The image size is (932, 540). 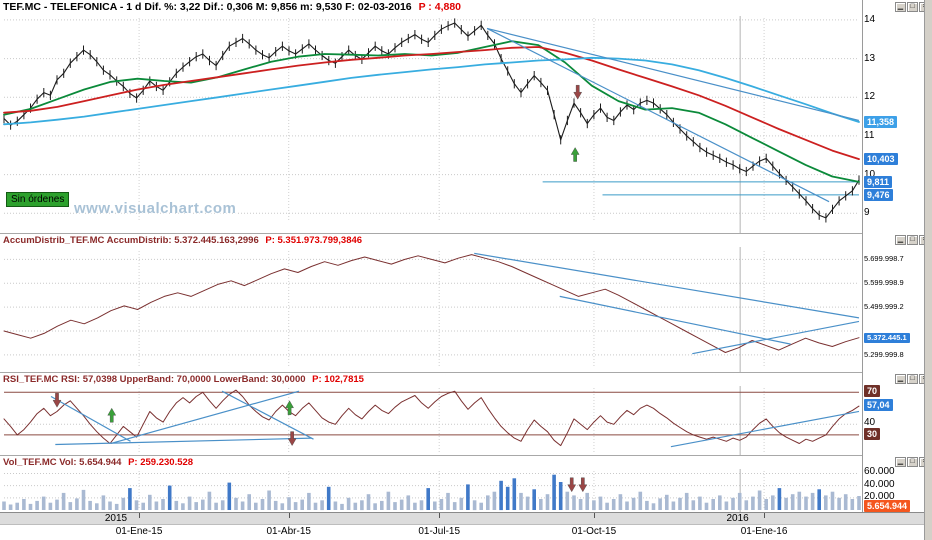 I want to click on value-label: 10,403, so click(x=881, y=159).